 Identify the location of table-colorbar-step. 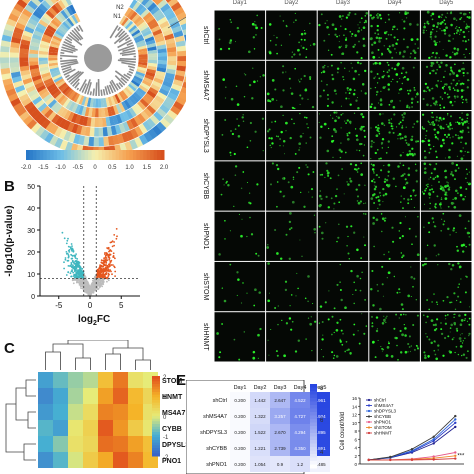
(313, 410).